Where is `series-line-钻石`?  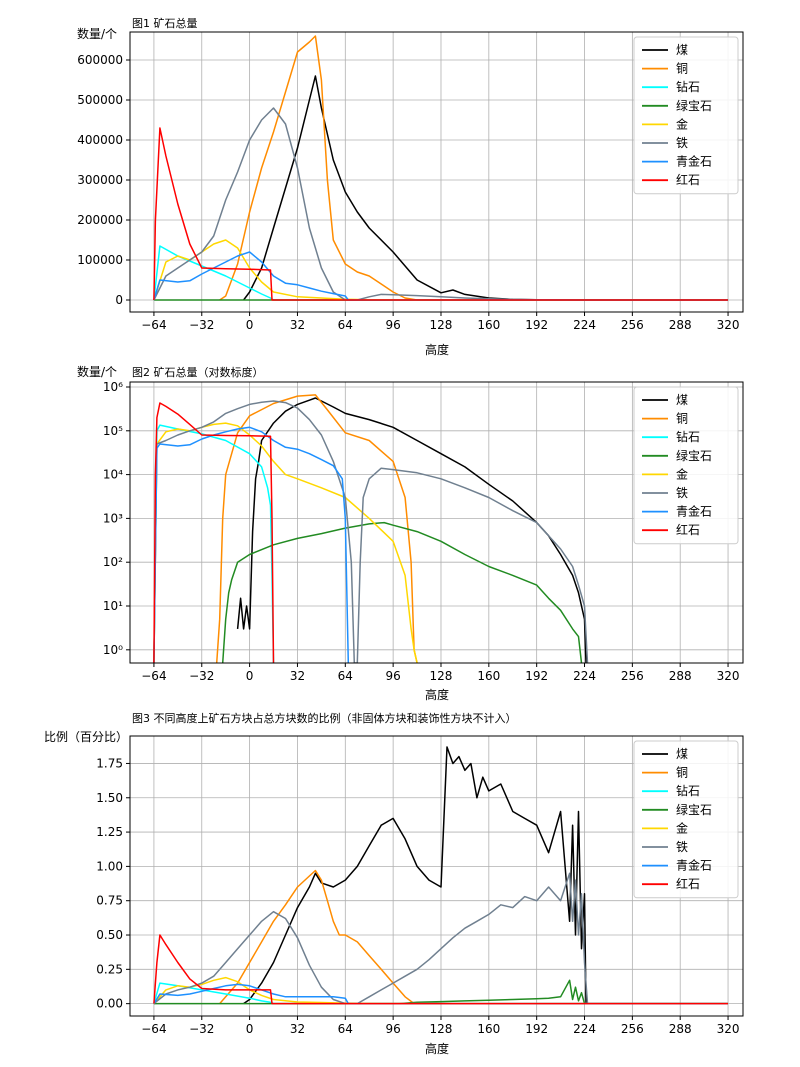 series-line-钻石 is located at coordinates (214, 543).